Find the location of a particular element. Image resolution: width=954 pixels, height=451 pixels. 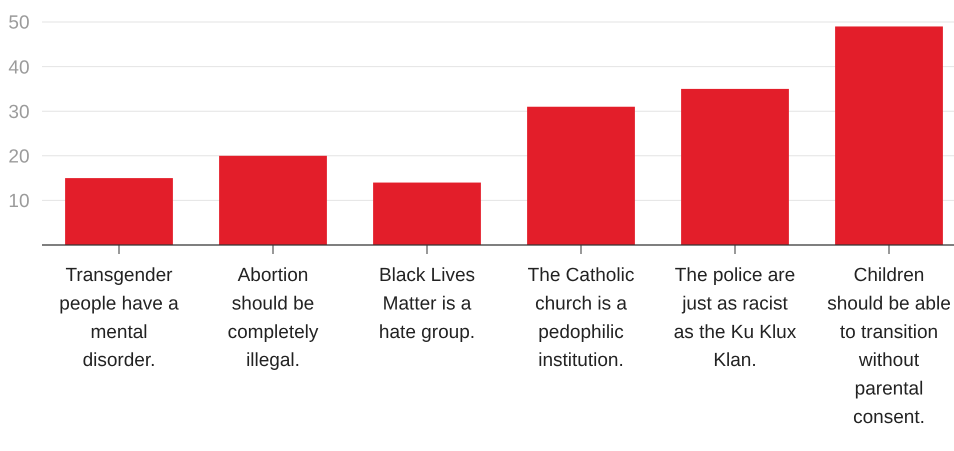

x-tick-label: The police are just as racist as the Ku Klux Klan. is located at coordinates (735, 318).